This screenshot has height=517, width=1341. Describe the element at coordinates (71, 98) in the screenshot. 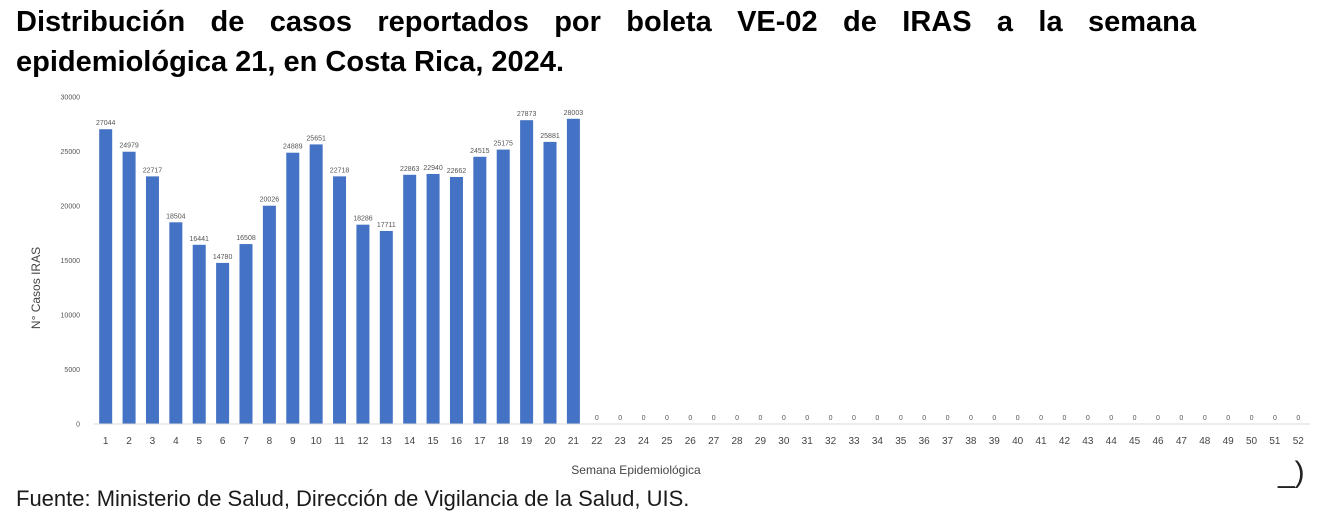

I see `y-tick-label: 30000` at that location.